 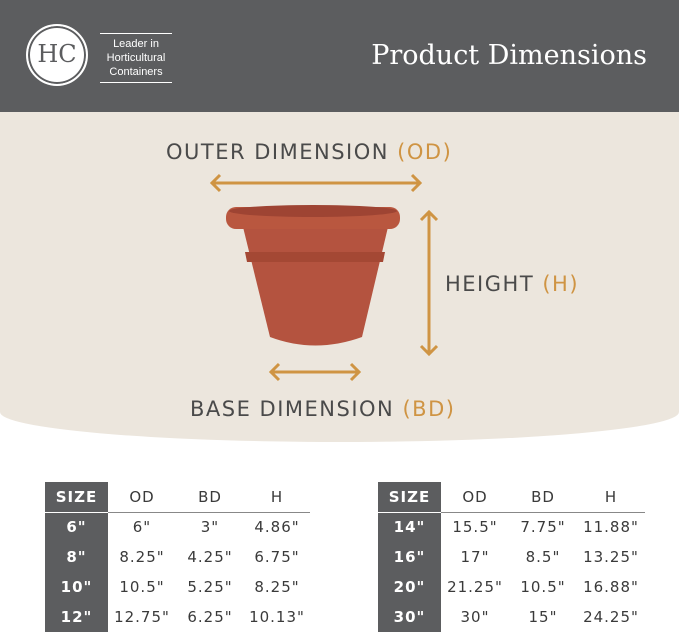 What do you see at coordinates (309, 152) in the screenshot?
I see `outer-dimension-label: OUTER DIMENSION (OD)` at bounding box center [309, 152].